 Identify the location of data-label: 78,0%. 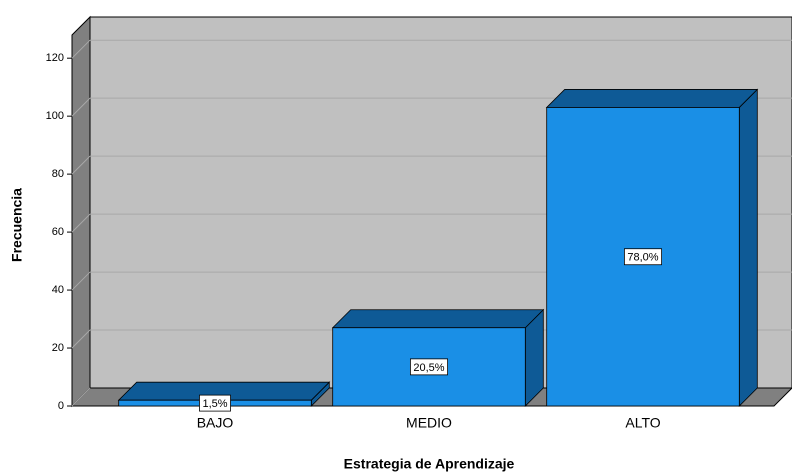
(642, 258).